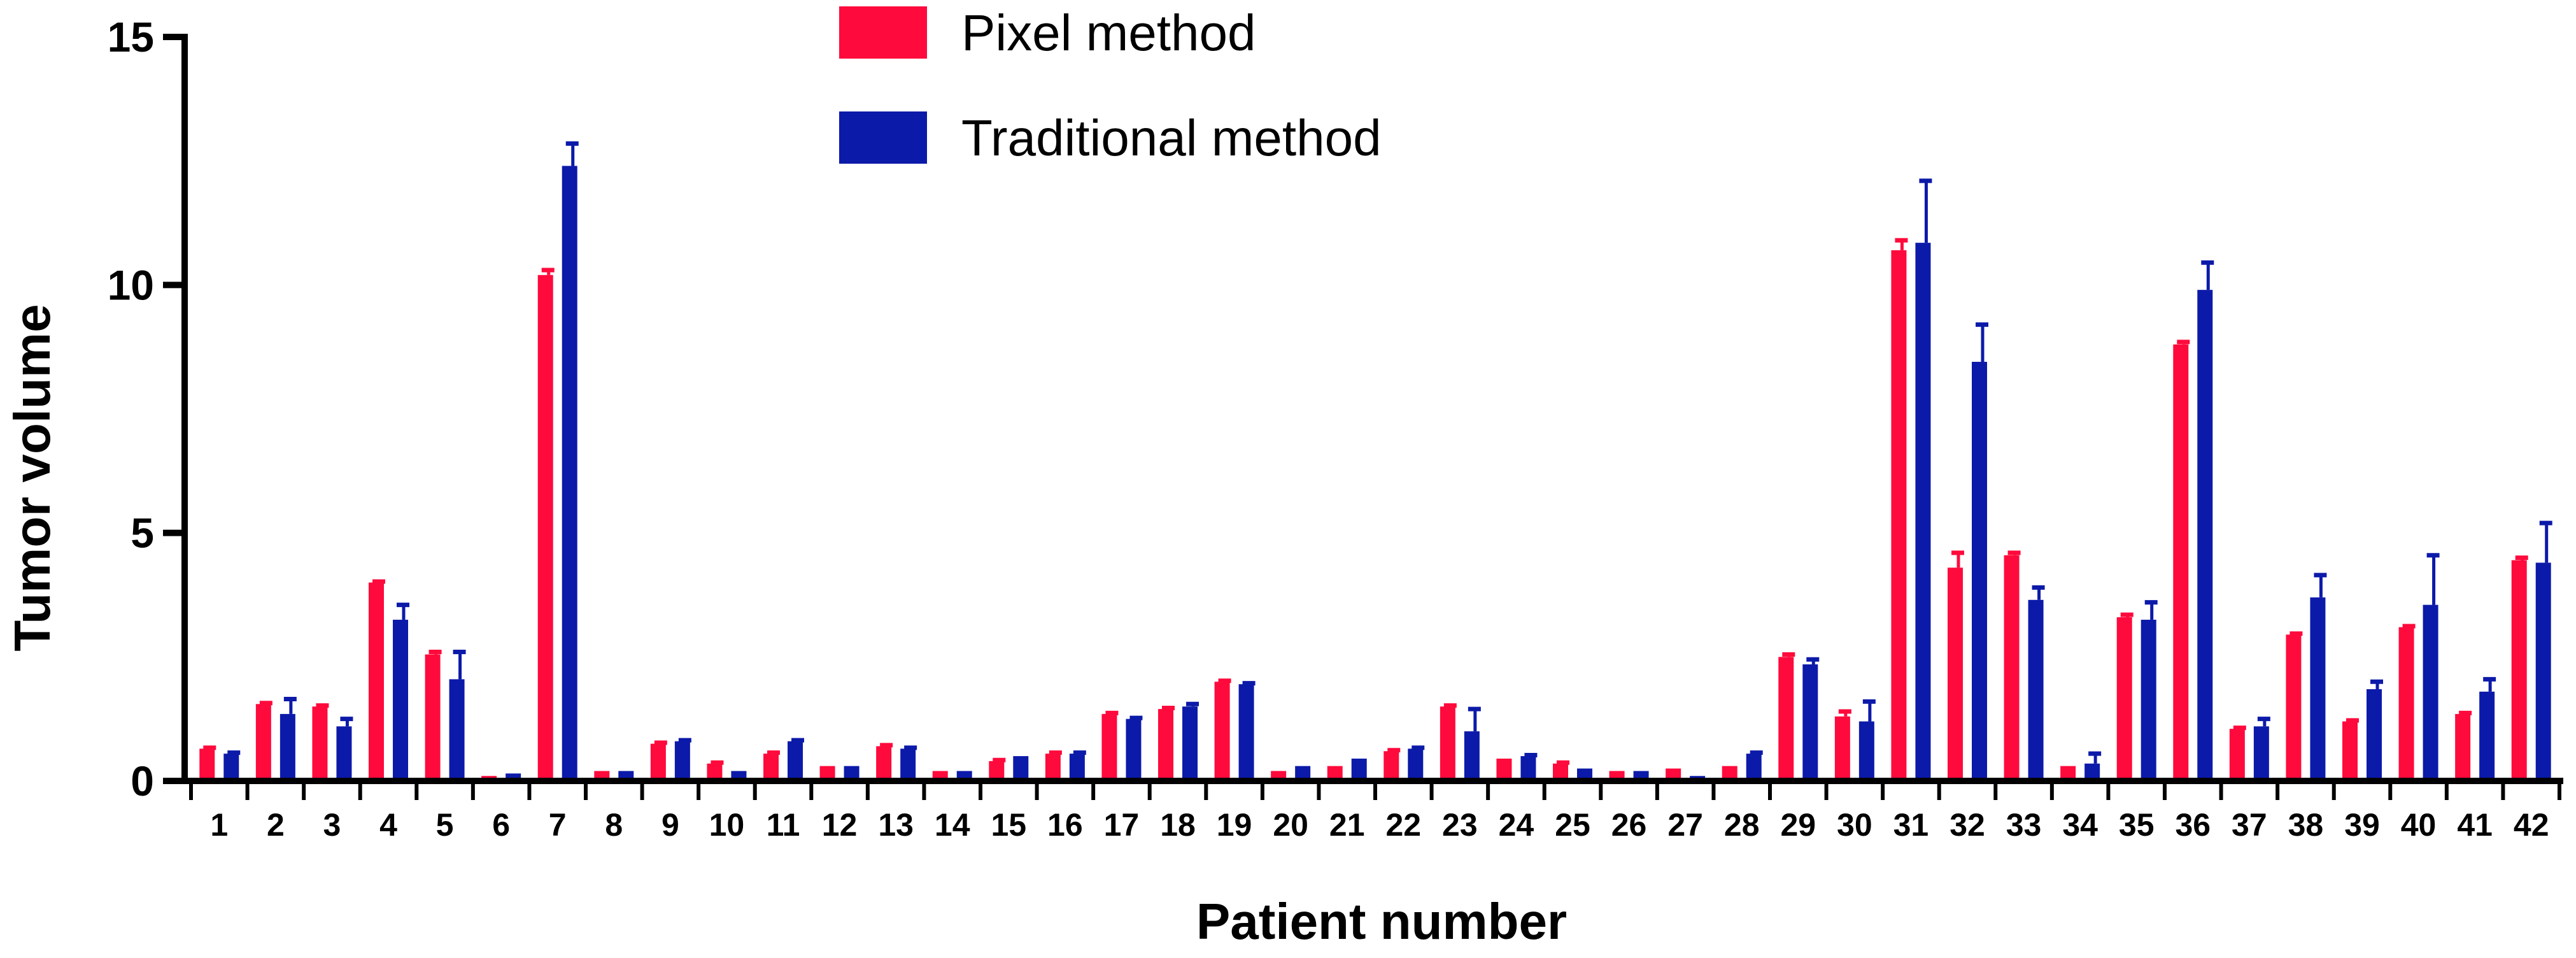  I want to click on y-tick-label: 5, so click(142, 534).